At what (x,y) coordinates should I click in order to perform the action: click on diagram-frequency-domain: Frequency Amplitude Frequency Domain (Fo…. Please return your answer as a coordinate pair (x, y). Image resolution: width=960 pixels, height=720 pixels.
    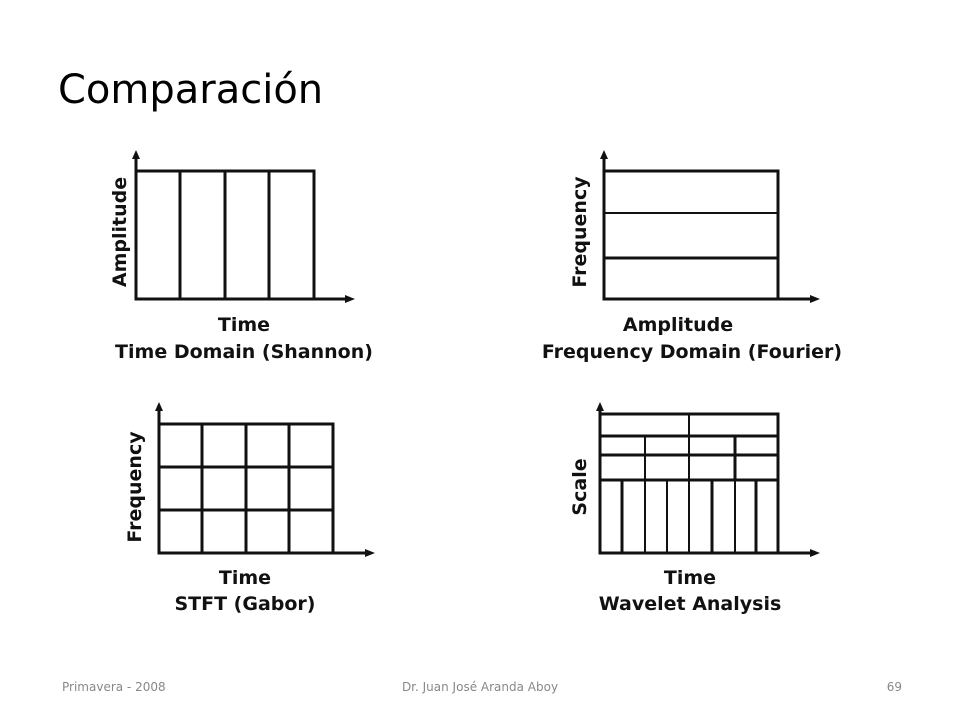
    Looking at the image, I should click on (711, 260).